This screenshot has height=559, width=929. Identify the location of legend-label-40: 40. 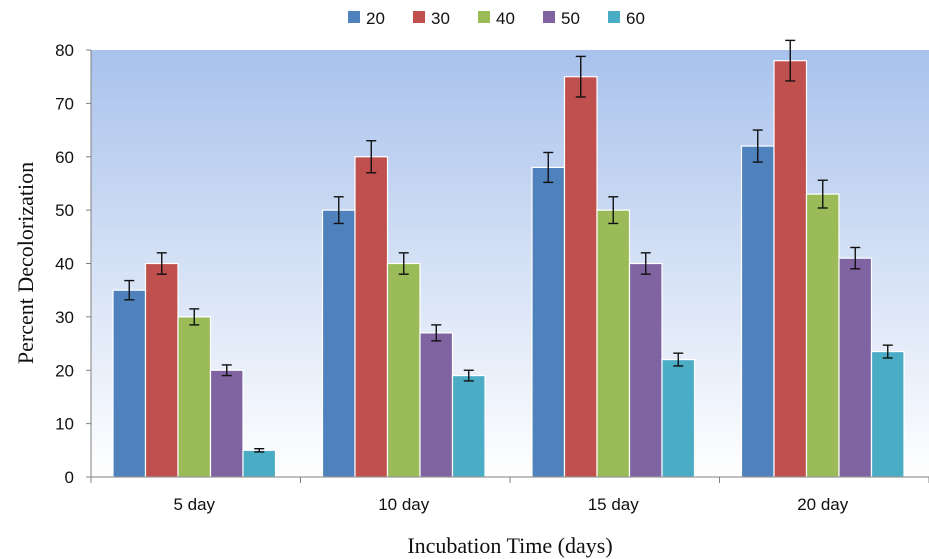
(505, 18).